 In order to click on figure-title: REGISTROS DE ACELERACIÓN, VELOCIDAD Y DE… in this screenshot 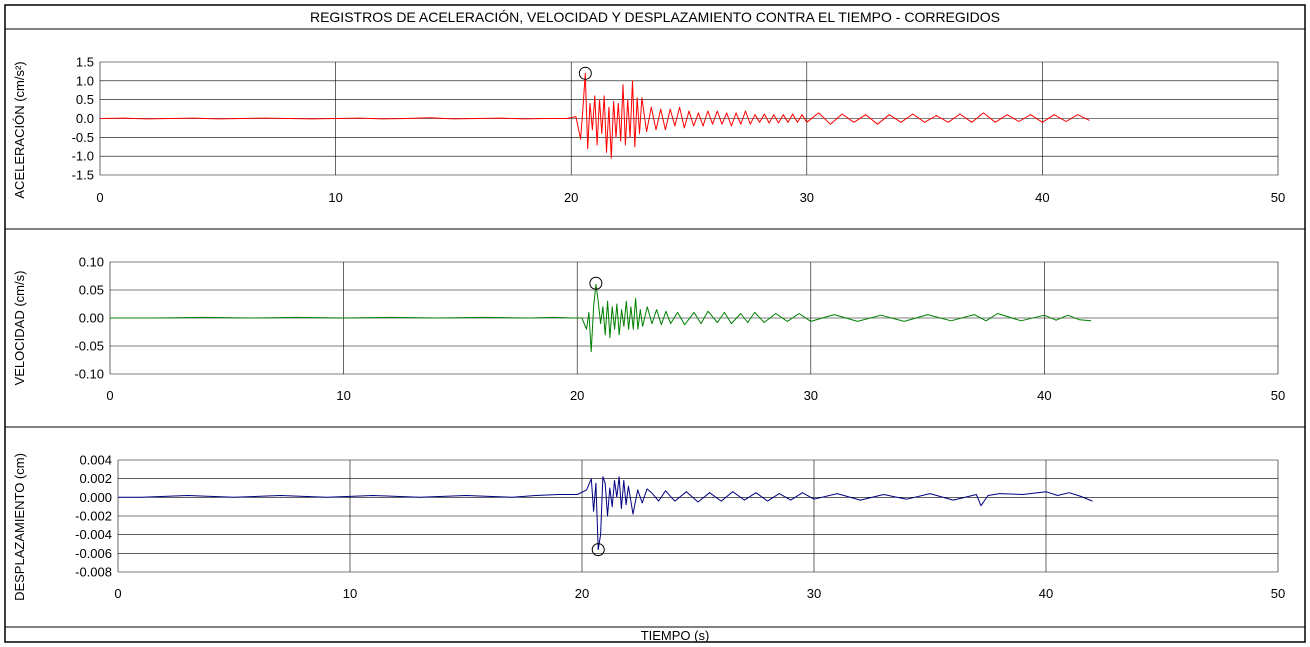, I will do `click(655, 17)`.